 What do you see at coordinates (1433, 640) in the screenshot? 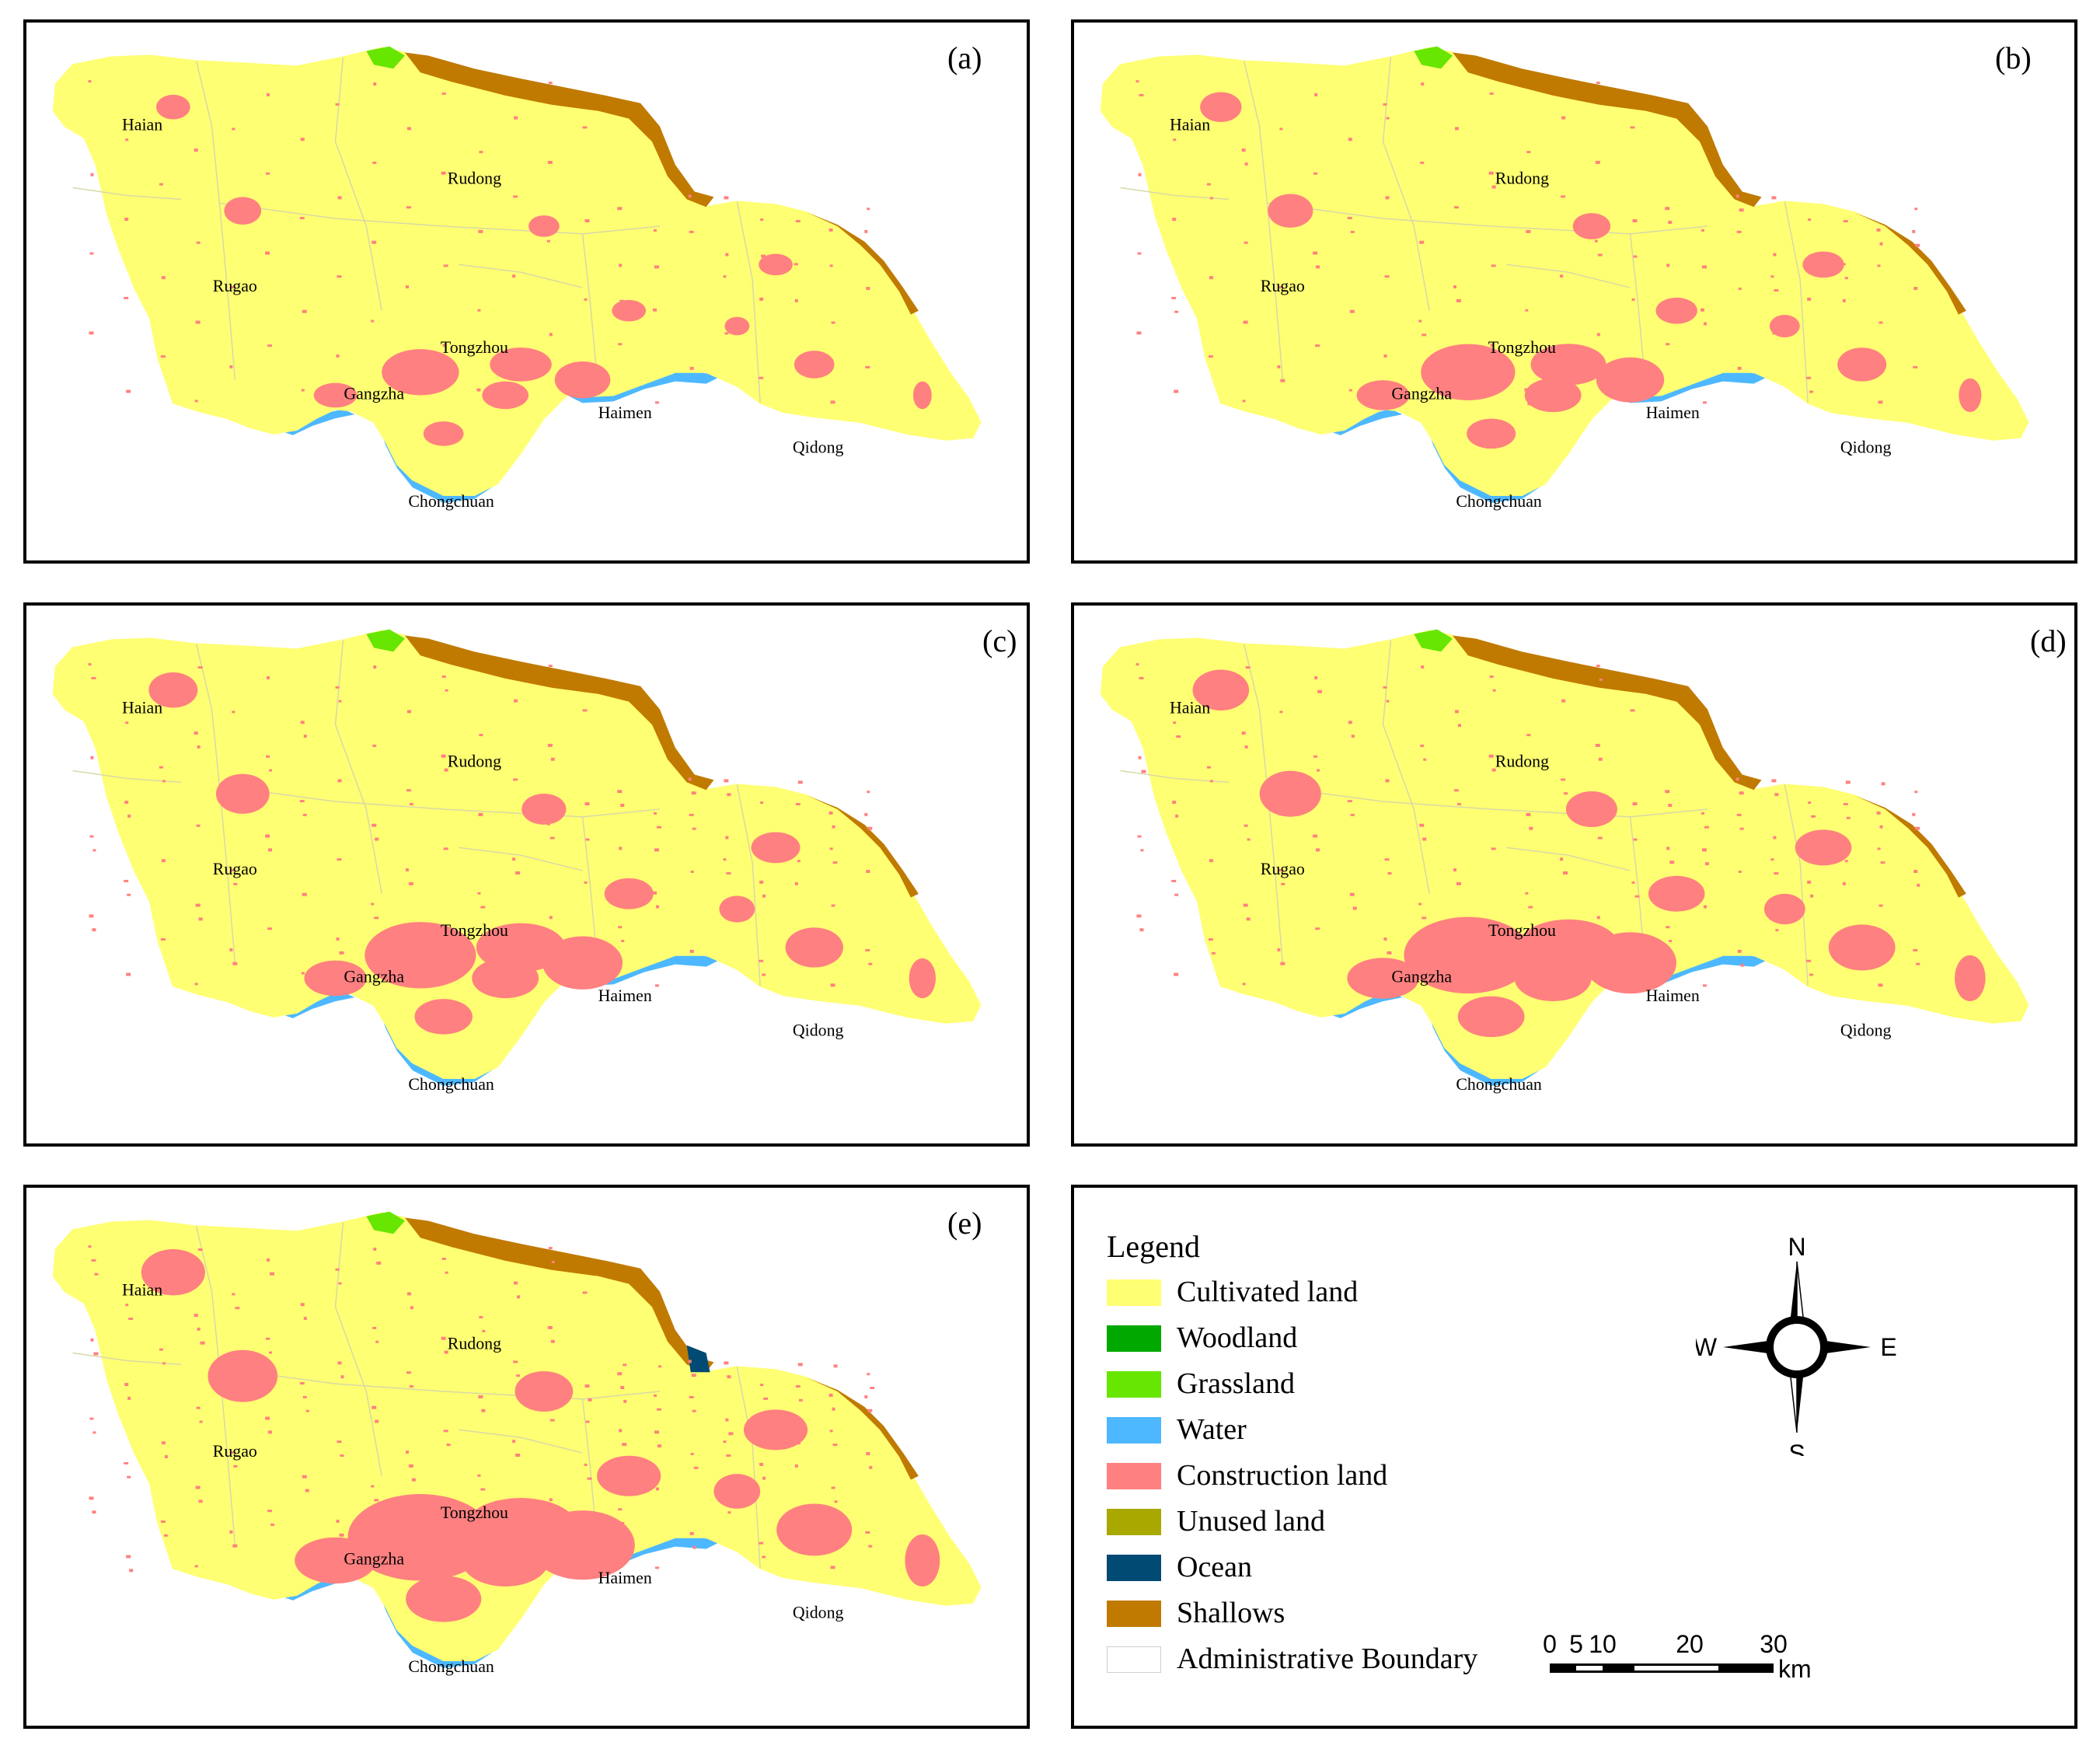
I see `grassland-area` at bounding box center [1433, 640].